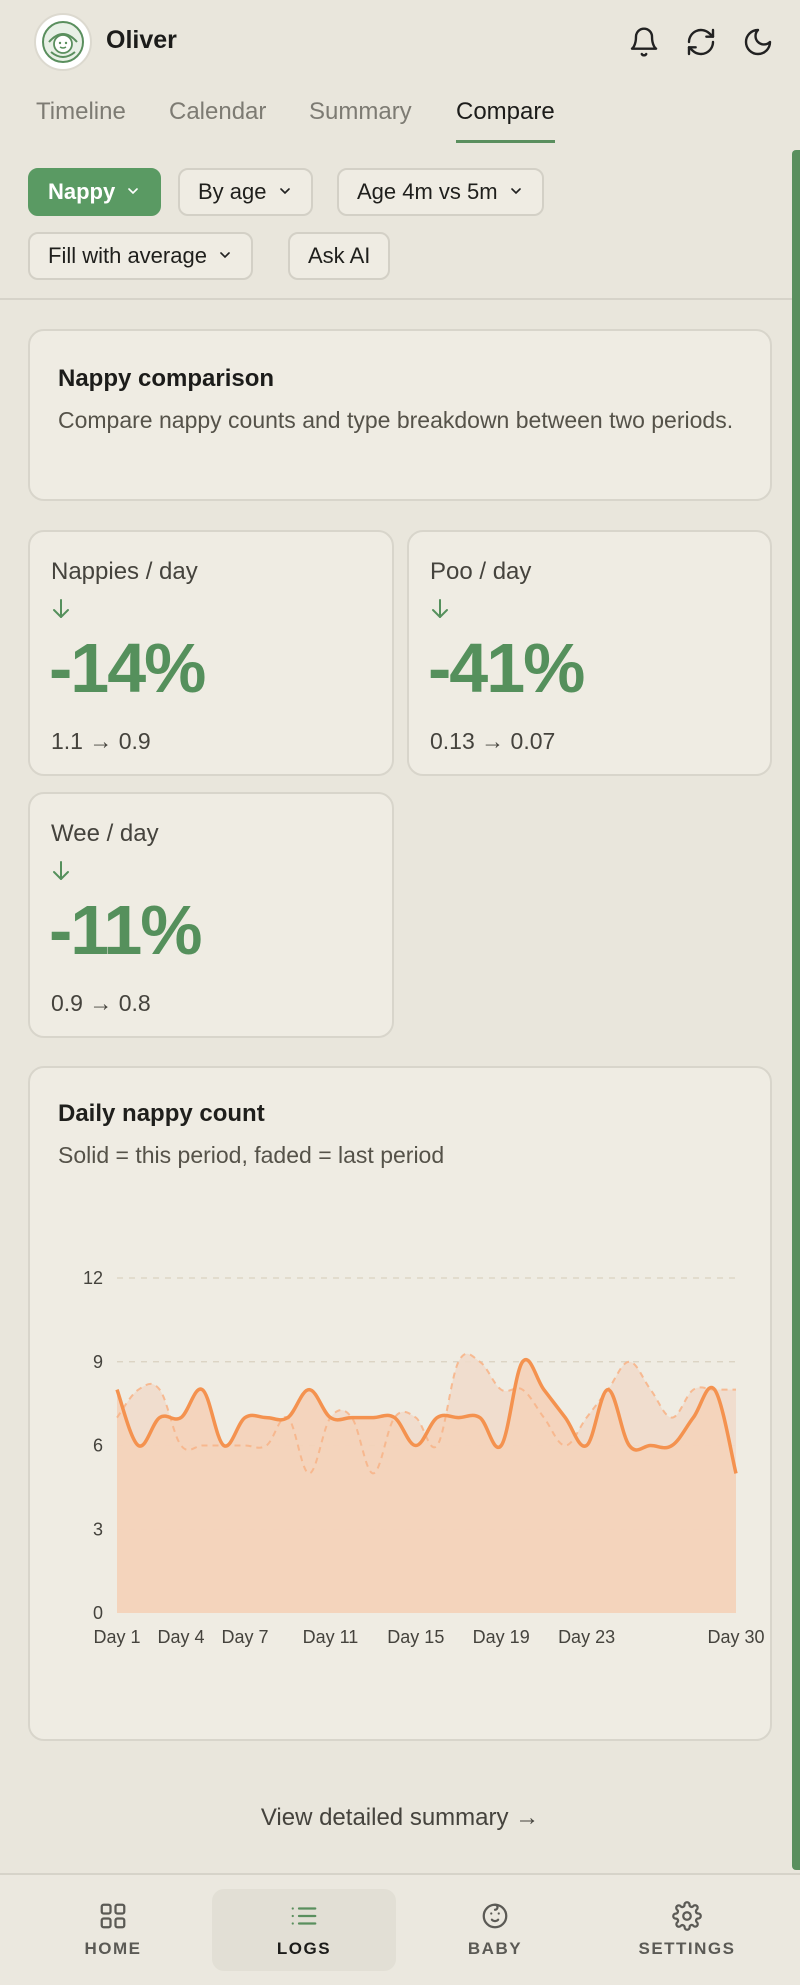 This screenshot has width=800, height=1985. Describe the element at coordinates (796, 1010) in the screenshot. I see `page-scrollbar` at that location.